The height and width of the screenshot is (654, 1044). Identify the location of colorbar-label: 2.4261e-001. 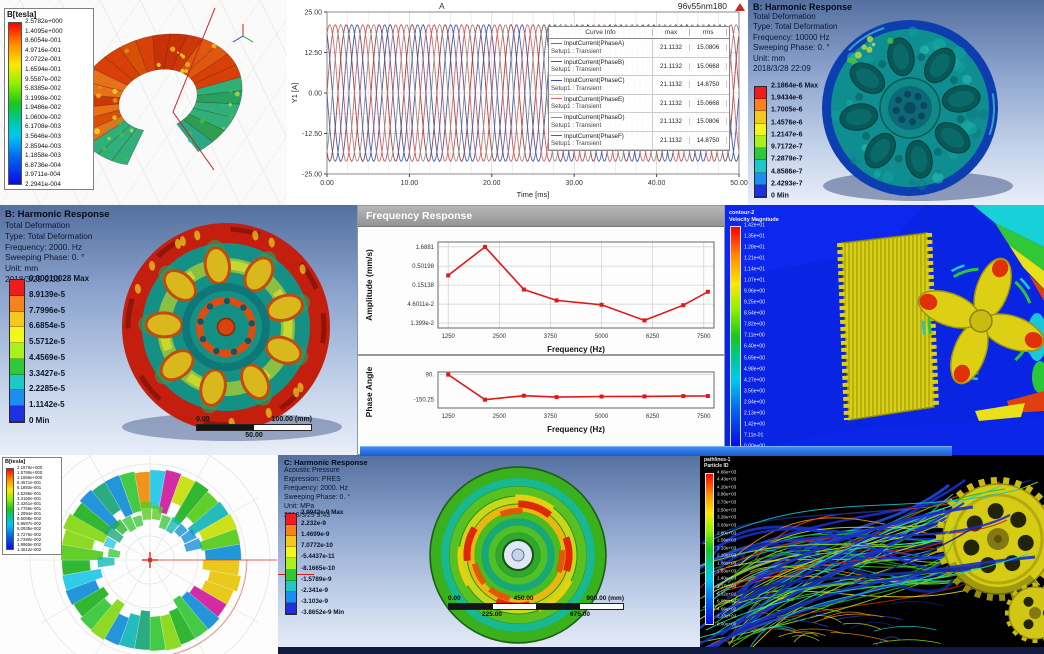
(29, 503).